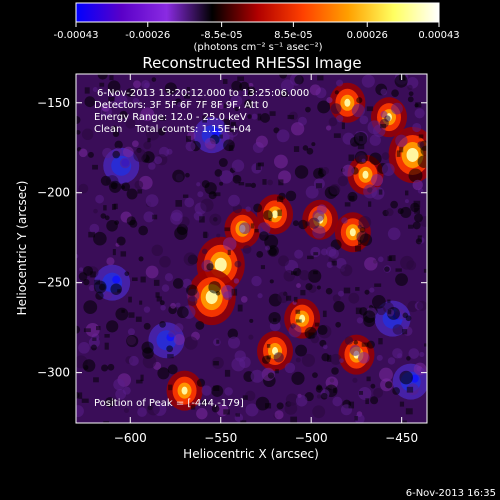 This screenshot has width=500, height=500. Describe the element at coordinates (170, 117) in the screenshot. I see `annotation-energy-range: Energy Range: 12.0 - 25.0 keV` at that location.